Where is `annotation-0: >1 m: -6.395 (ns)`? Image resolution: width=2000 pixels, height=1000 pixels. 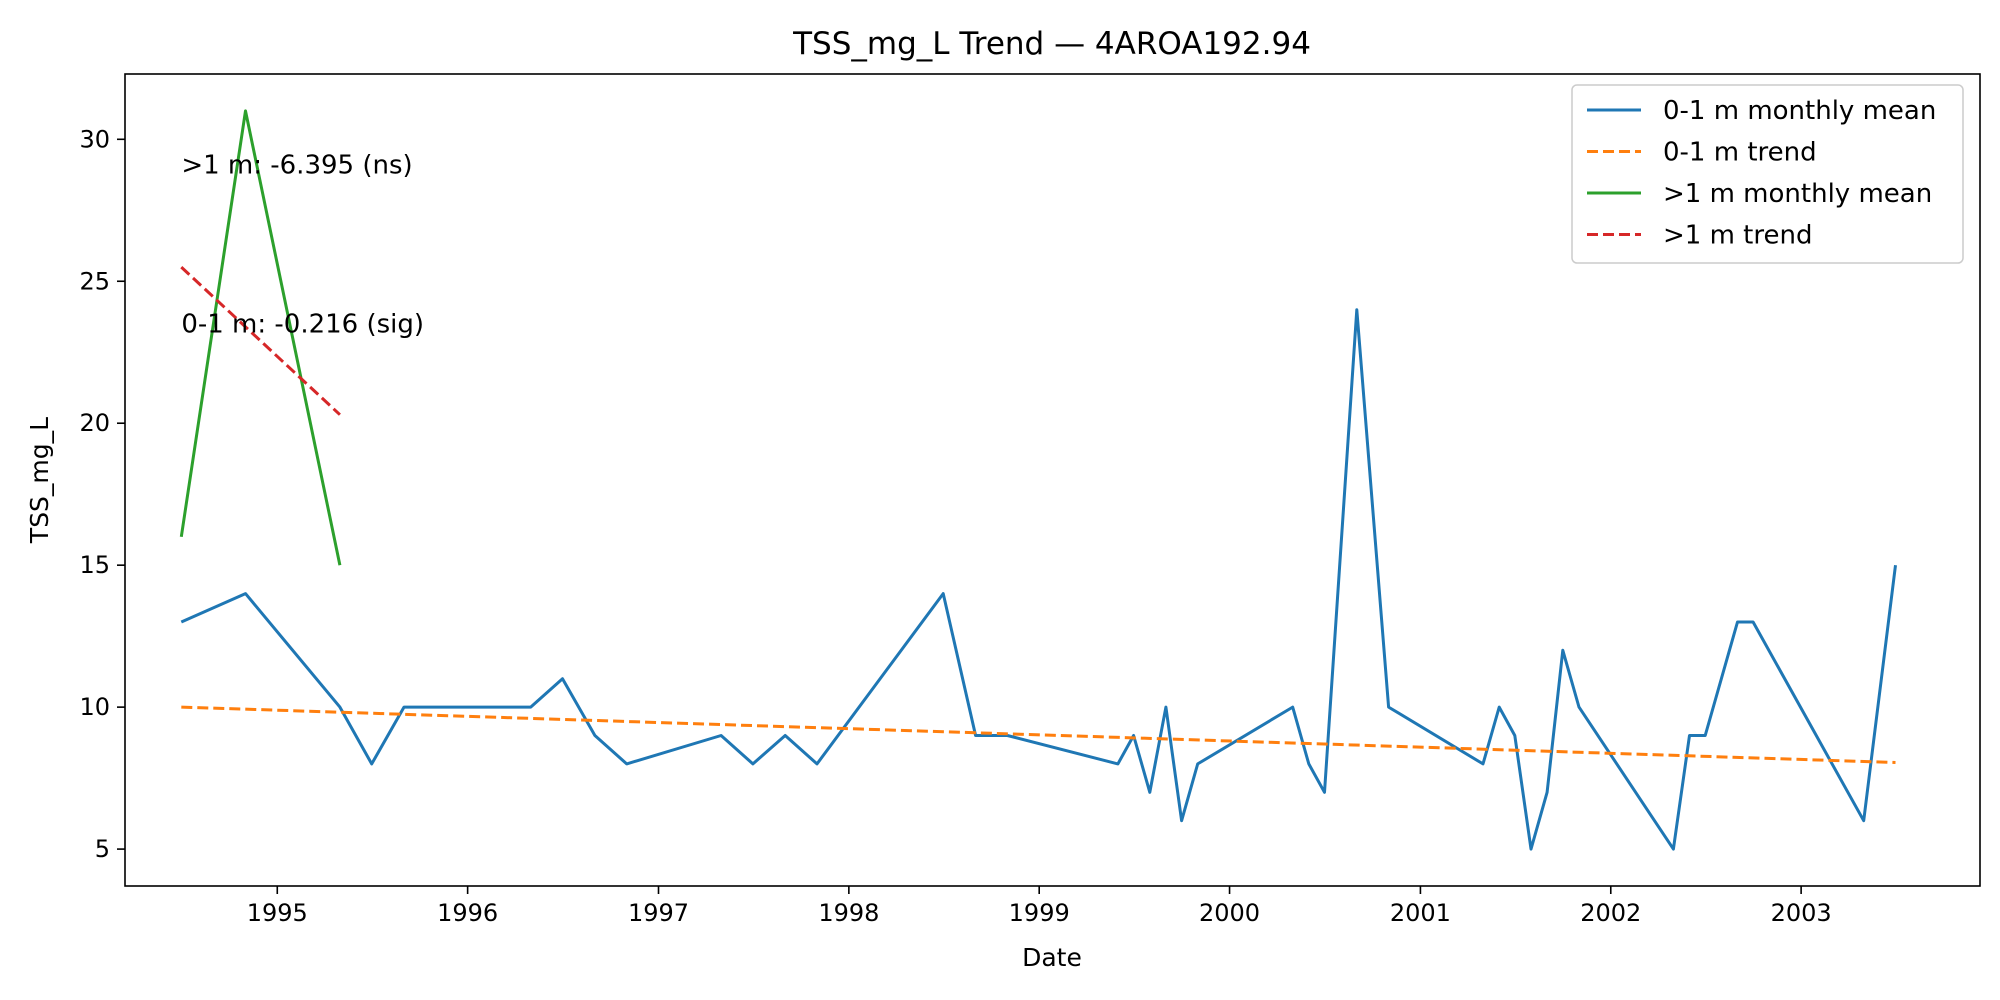
annotation-0: >1 m: -6.395 (ns) is located at coordinates (296, 165).